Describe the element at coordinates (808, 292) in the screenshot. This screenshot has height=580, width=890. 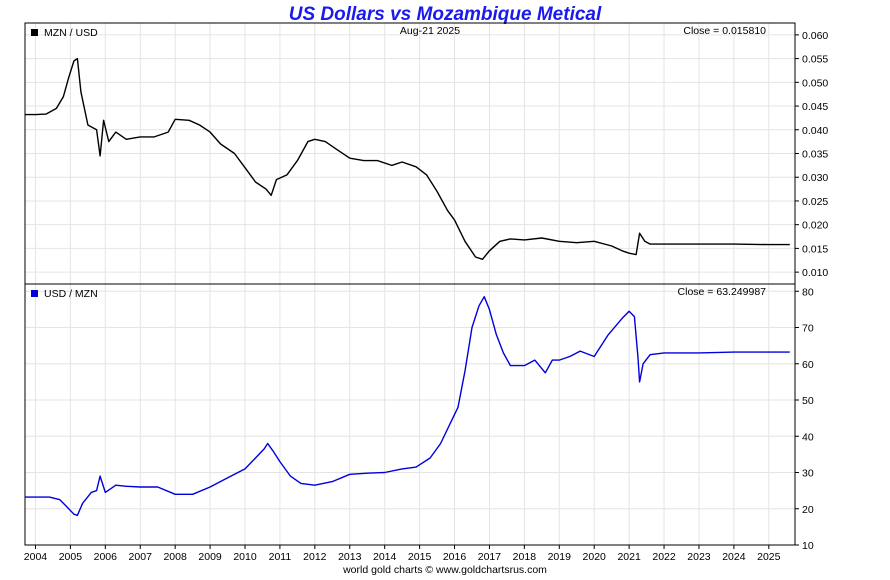
I see `y-tick-label: 80` at that location.